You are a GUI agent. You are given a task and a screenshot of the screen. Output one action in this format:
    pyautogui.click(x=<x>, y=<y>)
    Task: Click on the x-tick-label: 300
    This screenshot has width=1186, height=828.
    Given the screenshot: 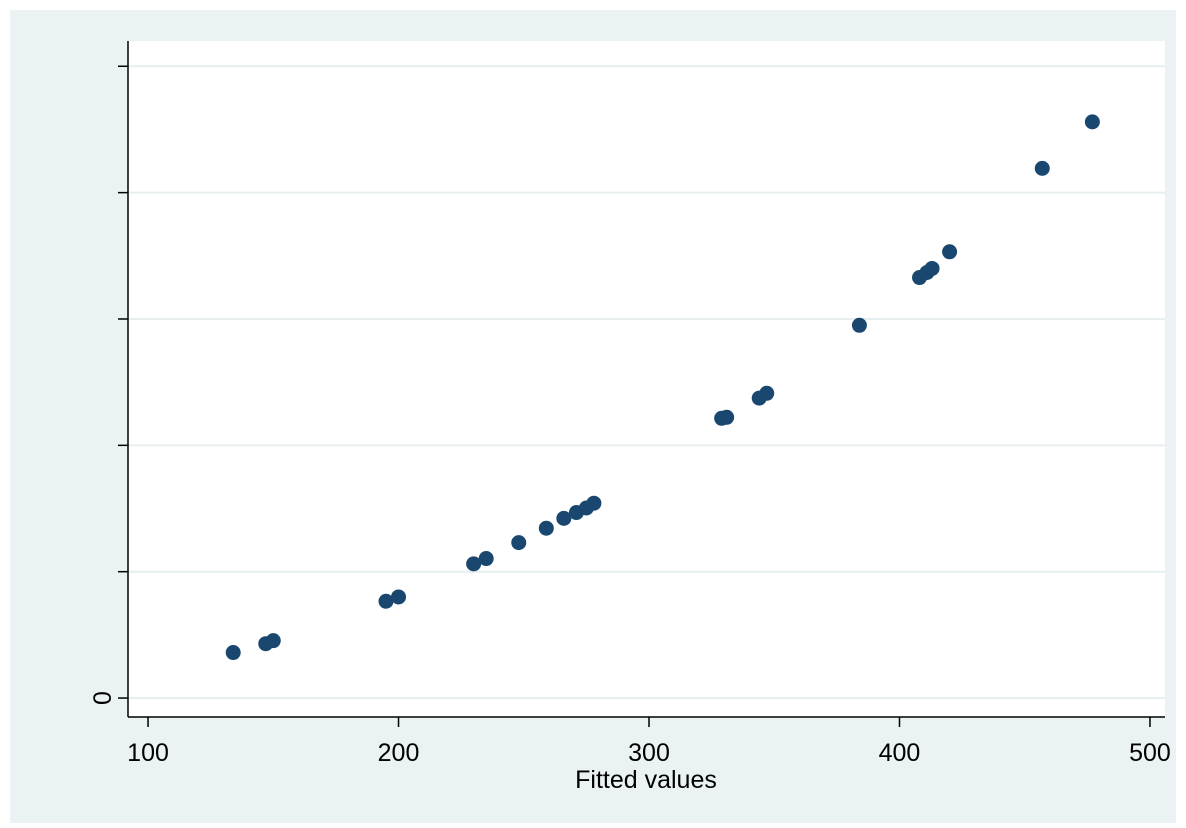 What is the action you would take?
    pyautogui.click(x=649, y=753)
    